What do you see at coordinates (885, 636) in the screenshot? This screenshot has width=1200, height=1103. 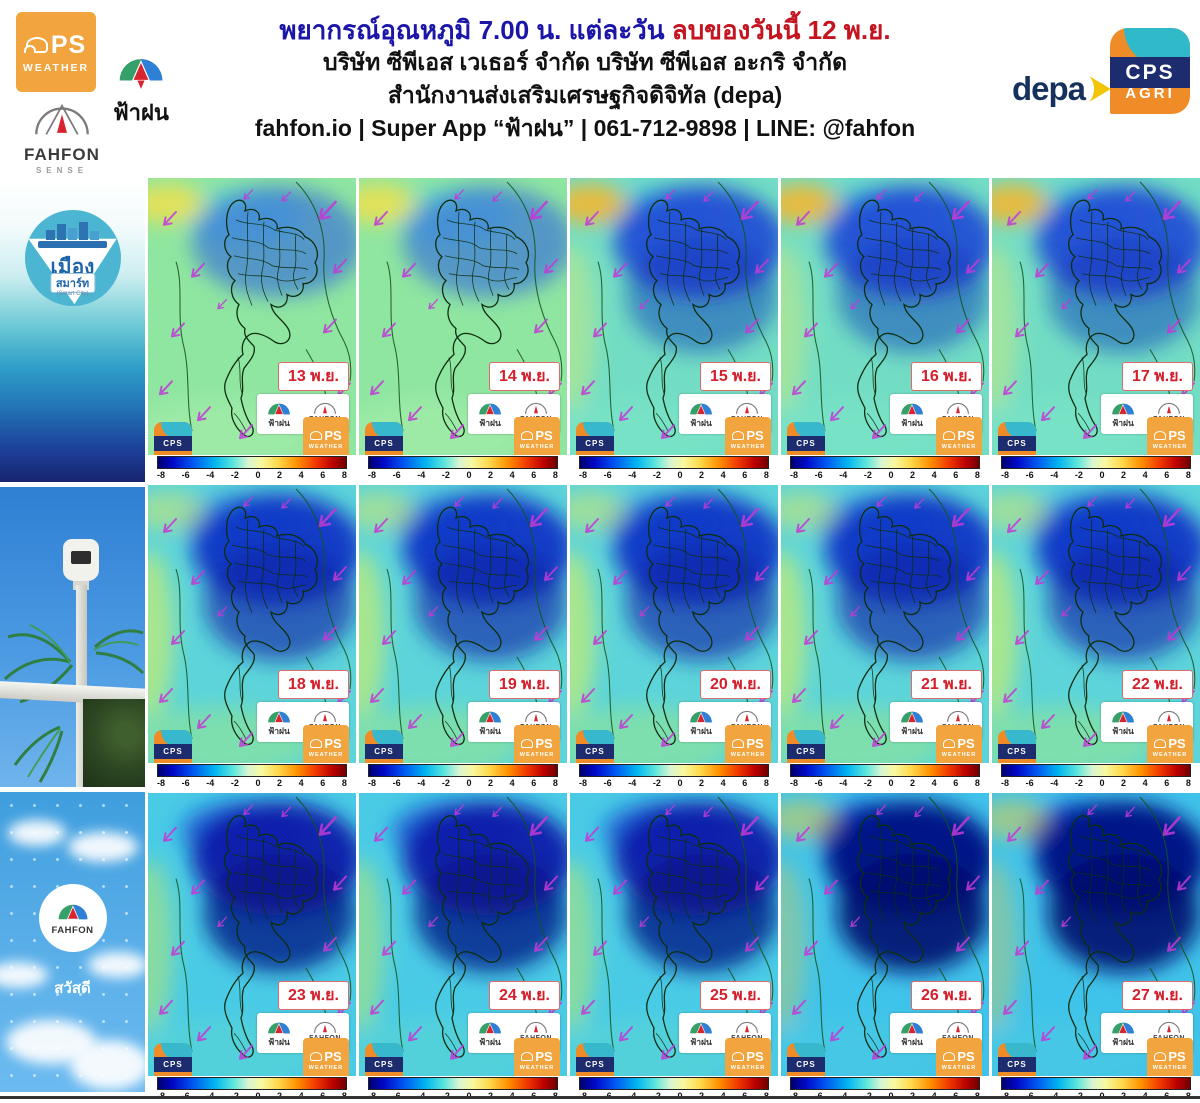 I see `forecast-map-panel: 21 พ.ย. ฟ้าฝน FAHFON SENSE` at bounding box center [885, 636].